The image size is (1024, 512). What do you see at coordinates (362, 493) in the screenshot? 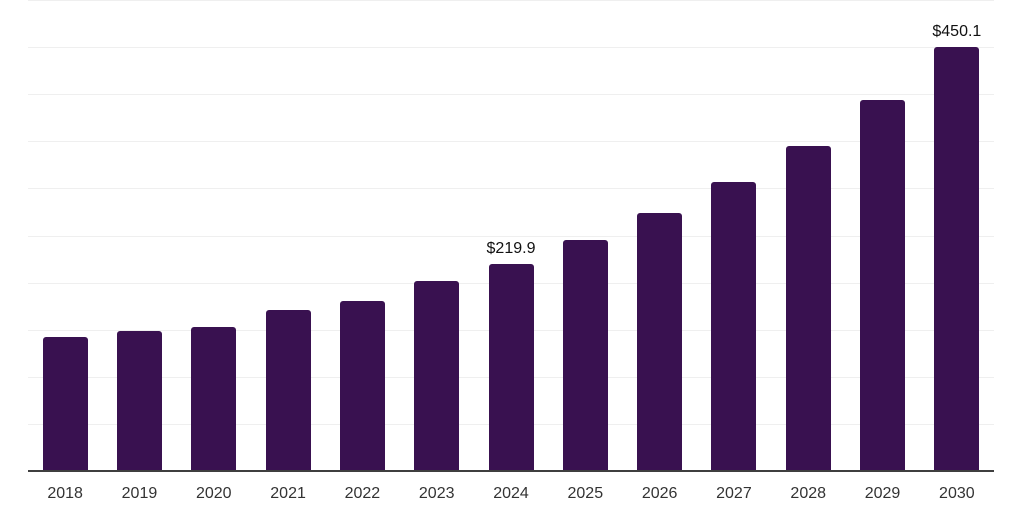
I see `x-tick-label-2022: 2022` at bounding box center [362, 493].